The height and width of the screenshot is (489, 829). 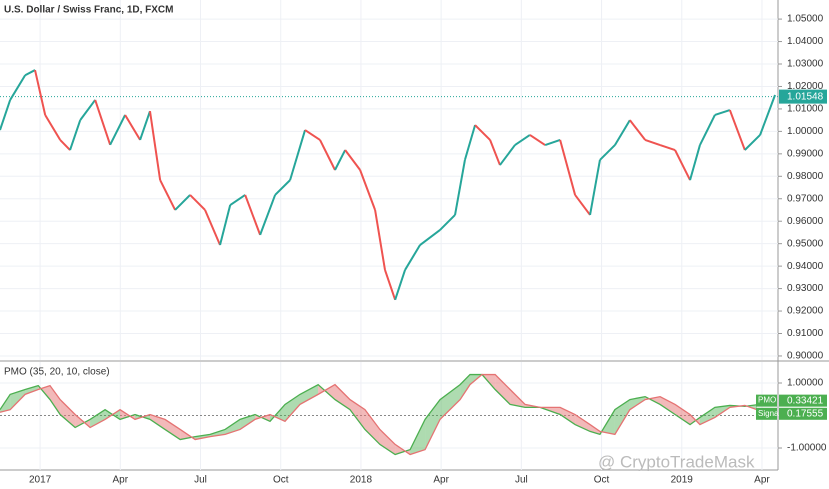 What do you see at coordinates (57, 372) in the screenshot?
I see `indicator-title: PMO (35, 20, 10, close)` at bounding box center [57, 372].